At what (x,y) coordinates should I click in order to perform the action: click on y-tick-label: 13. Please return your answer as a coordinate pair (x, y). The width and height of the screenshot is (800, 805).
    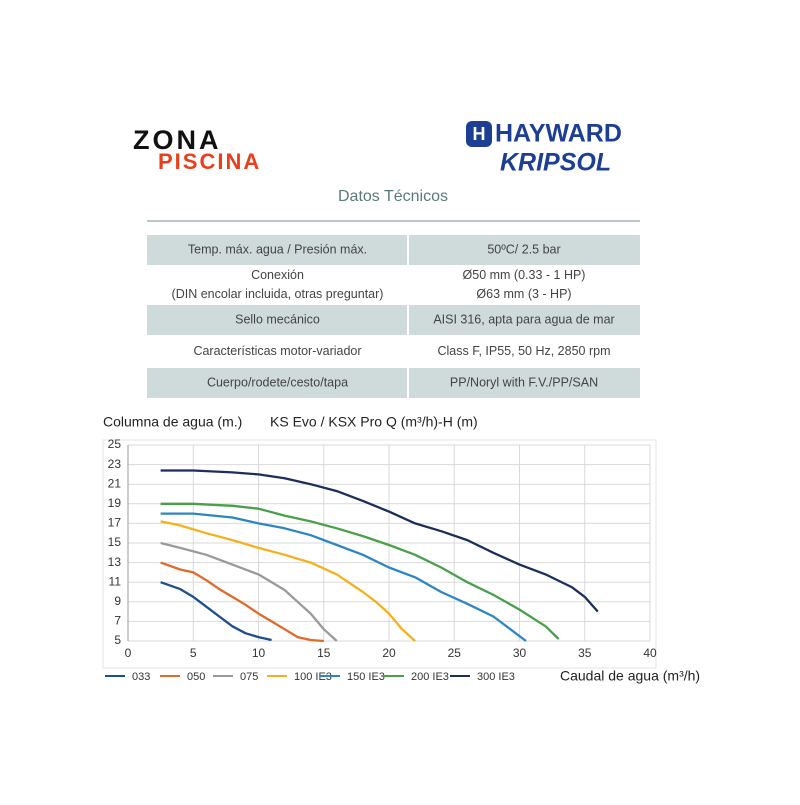
    Looking at the image, I should click on (115, 562).